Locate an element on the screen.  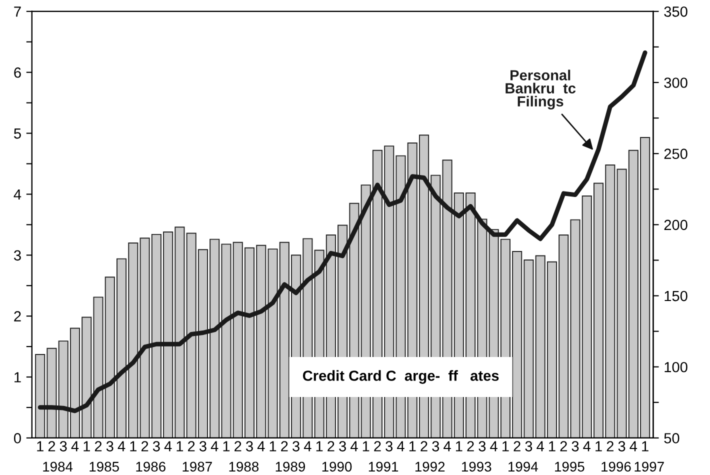
y2-tick-label: 100 is located at coordinates (676, 367).